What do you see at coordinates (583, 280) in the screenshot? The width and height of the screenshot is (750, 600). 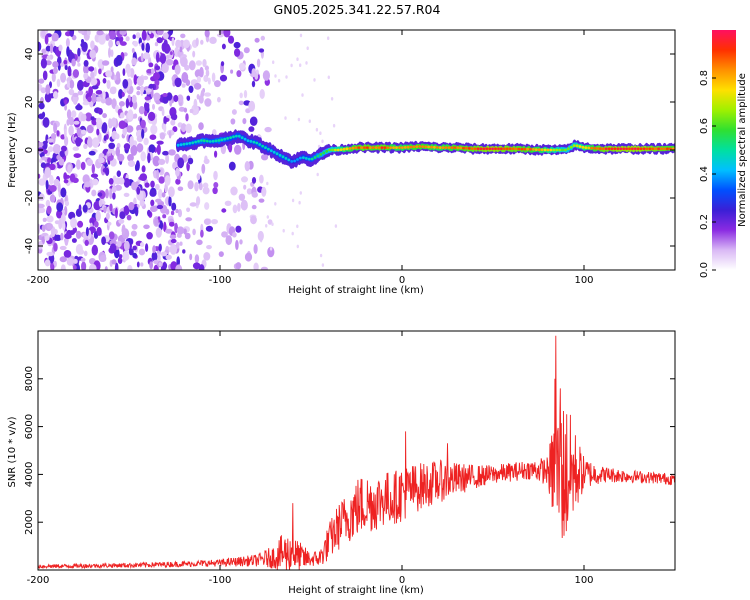 I see `x-tick-label: 100` at bounding box center [583, 280].